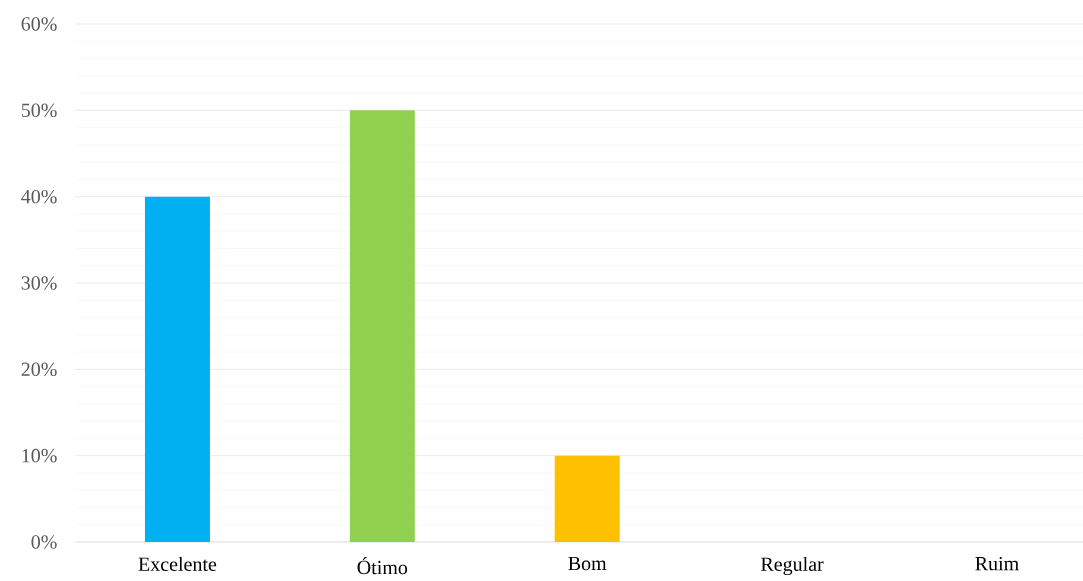  Describe the element at coordinates (39, 110) in the screenshot. I see `y-tick-label: 50%` at that location.